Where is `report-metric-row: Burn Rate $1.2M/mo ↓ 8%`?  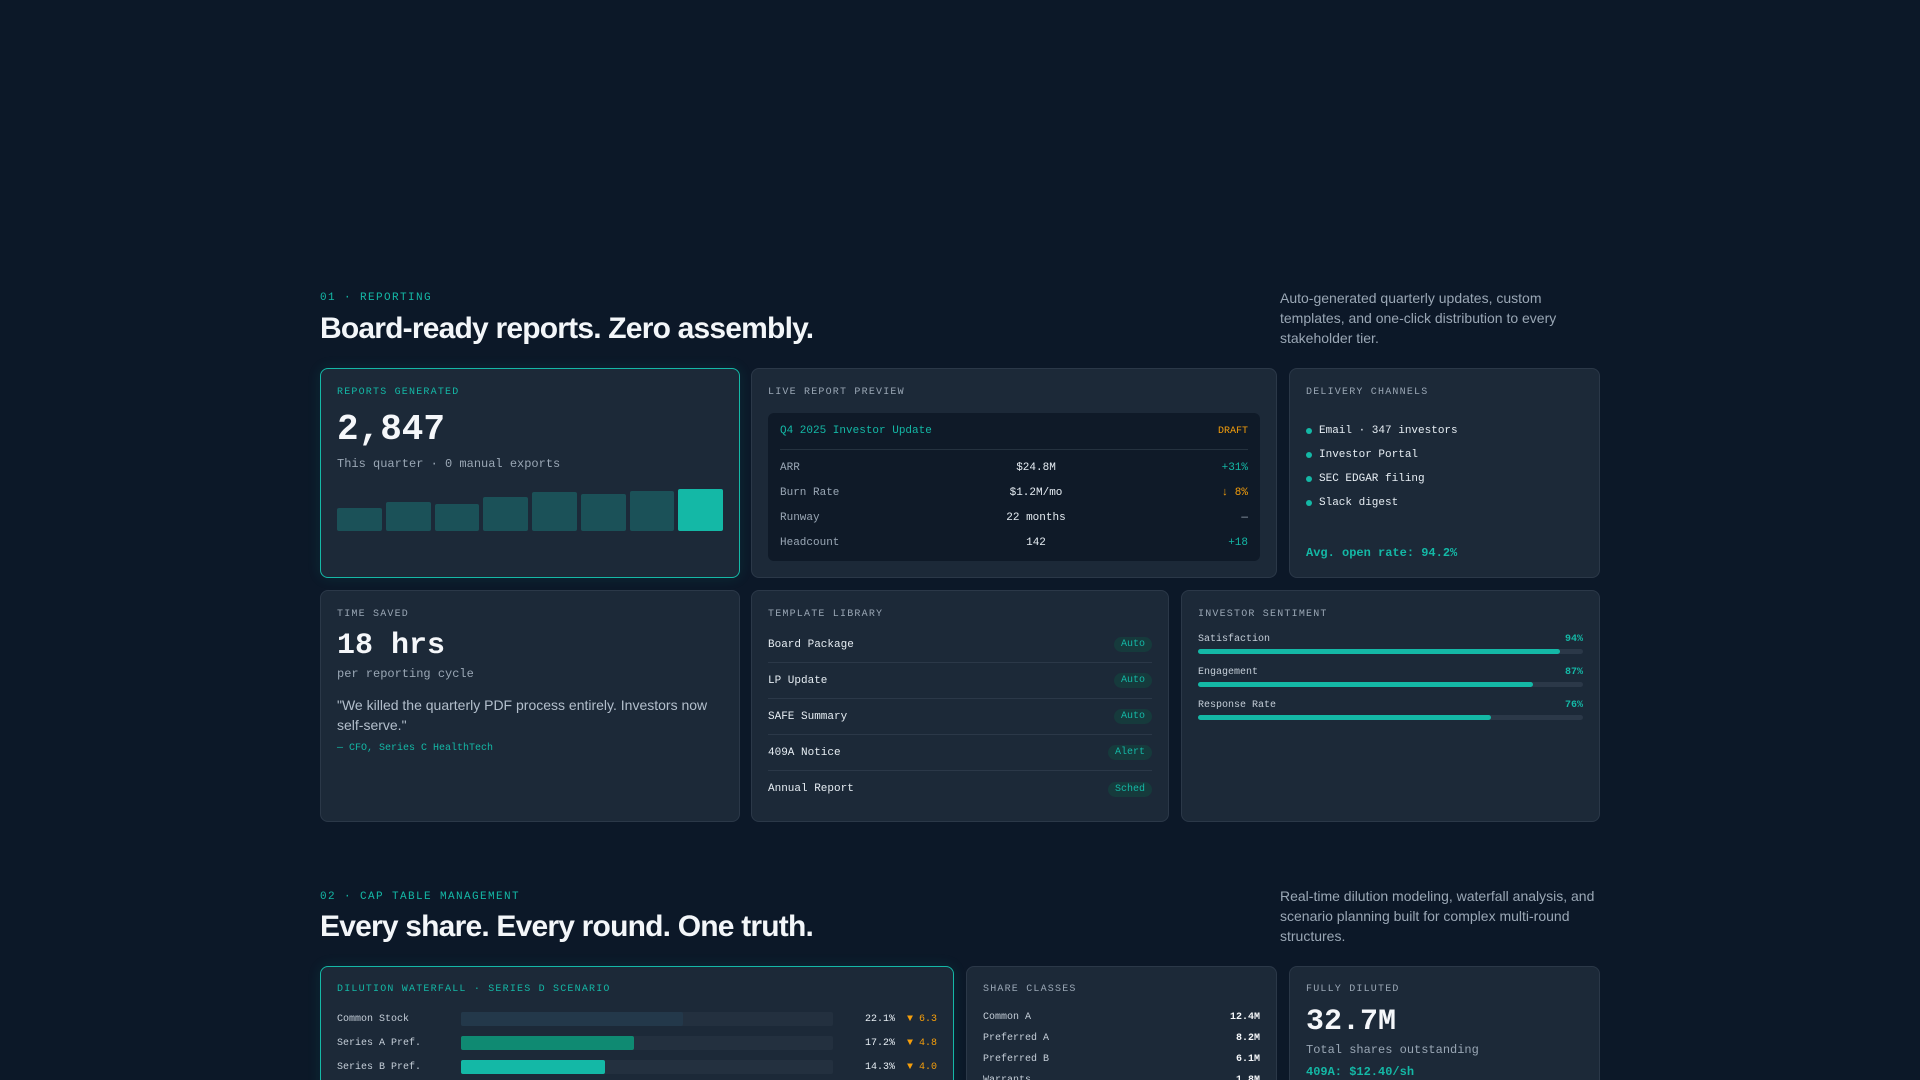
report-metric-row: Burn Rate $1.2M/mo ↓ 8% is located at coordinates (1014, 492).